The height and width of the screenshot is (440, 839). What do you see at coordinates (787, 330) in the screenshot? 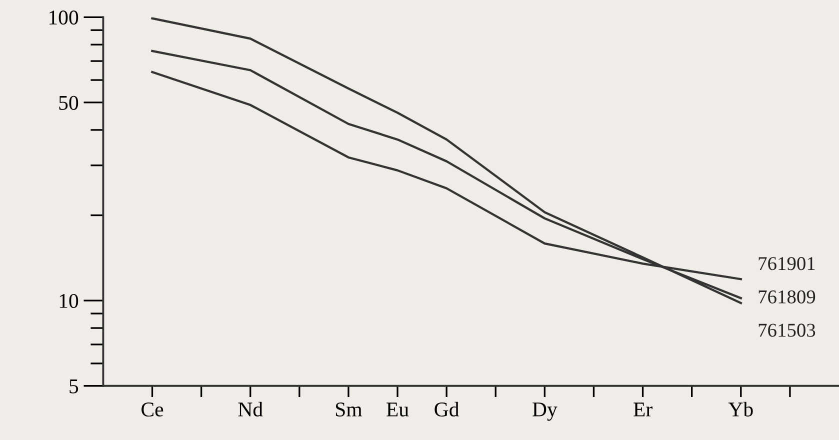
I see `series-label: 761503` at bounding box center [787, 330].